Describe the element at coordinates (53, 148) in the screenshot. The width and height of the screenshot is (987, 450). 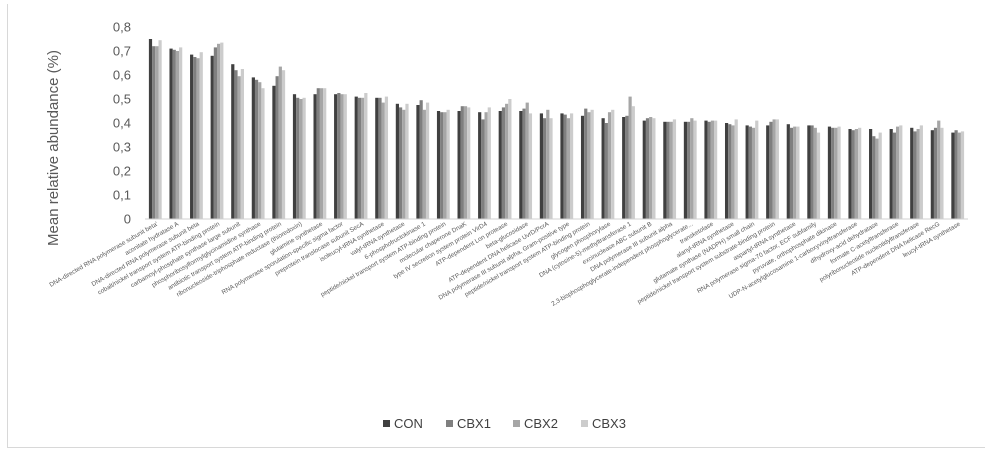
I see `y-axis-label: Mean relative abundance (%)` at that location.